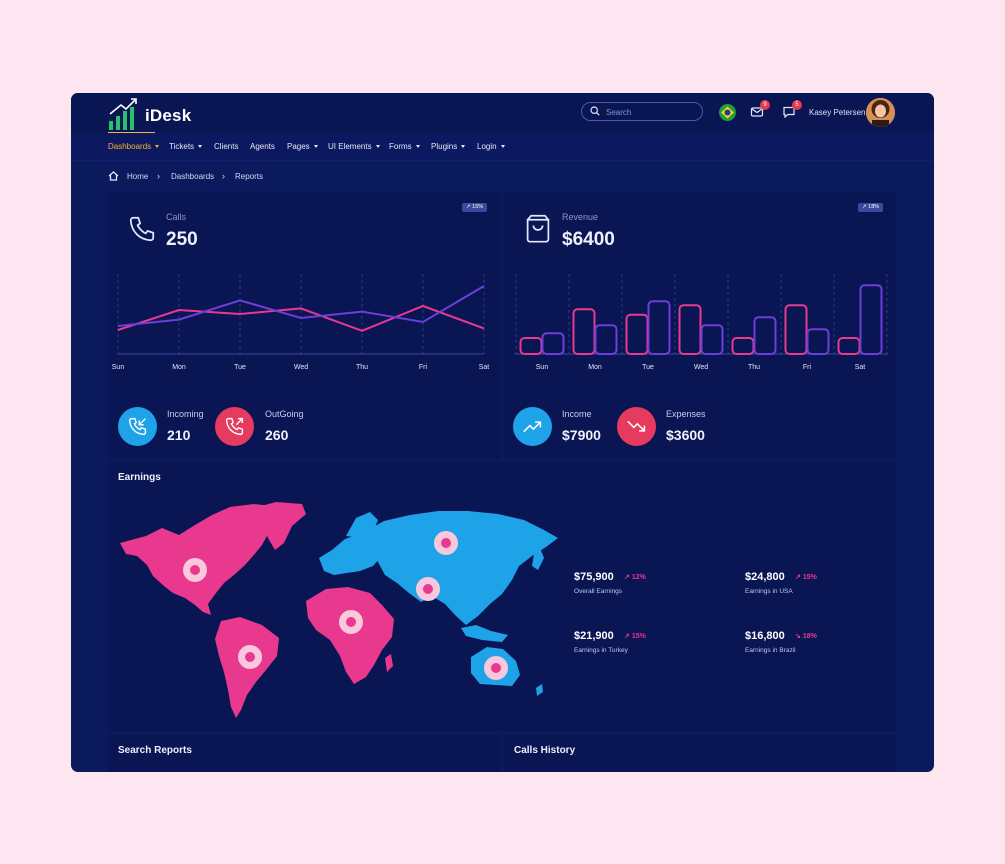  What do you see at coordinates (179, 435) in the screenshot?
I see `incoming-value: 210` at bounding box center [179, 435].